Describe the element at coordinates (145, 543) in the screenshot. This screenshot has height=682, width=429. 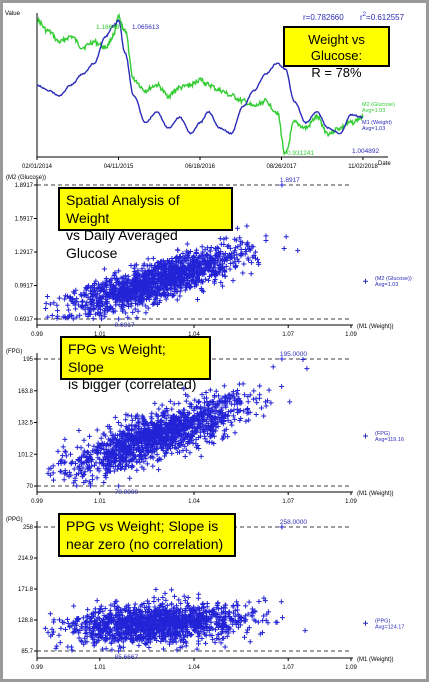
I see `ppg-annotation-line2: near zero (no correlation)` at that location.